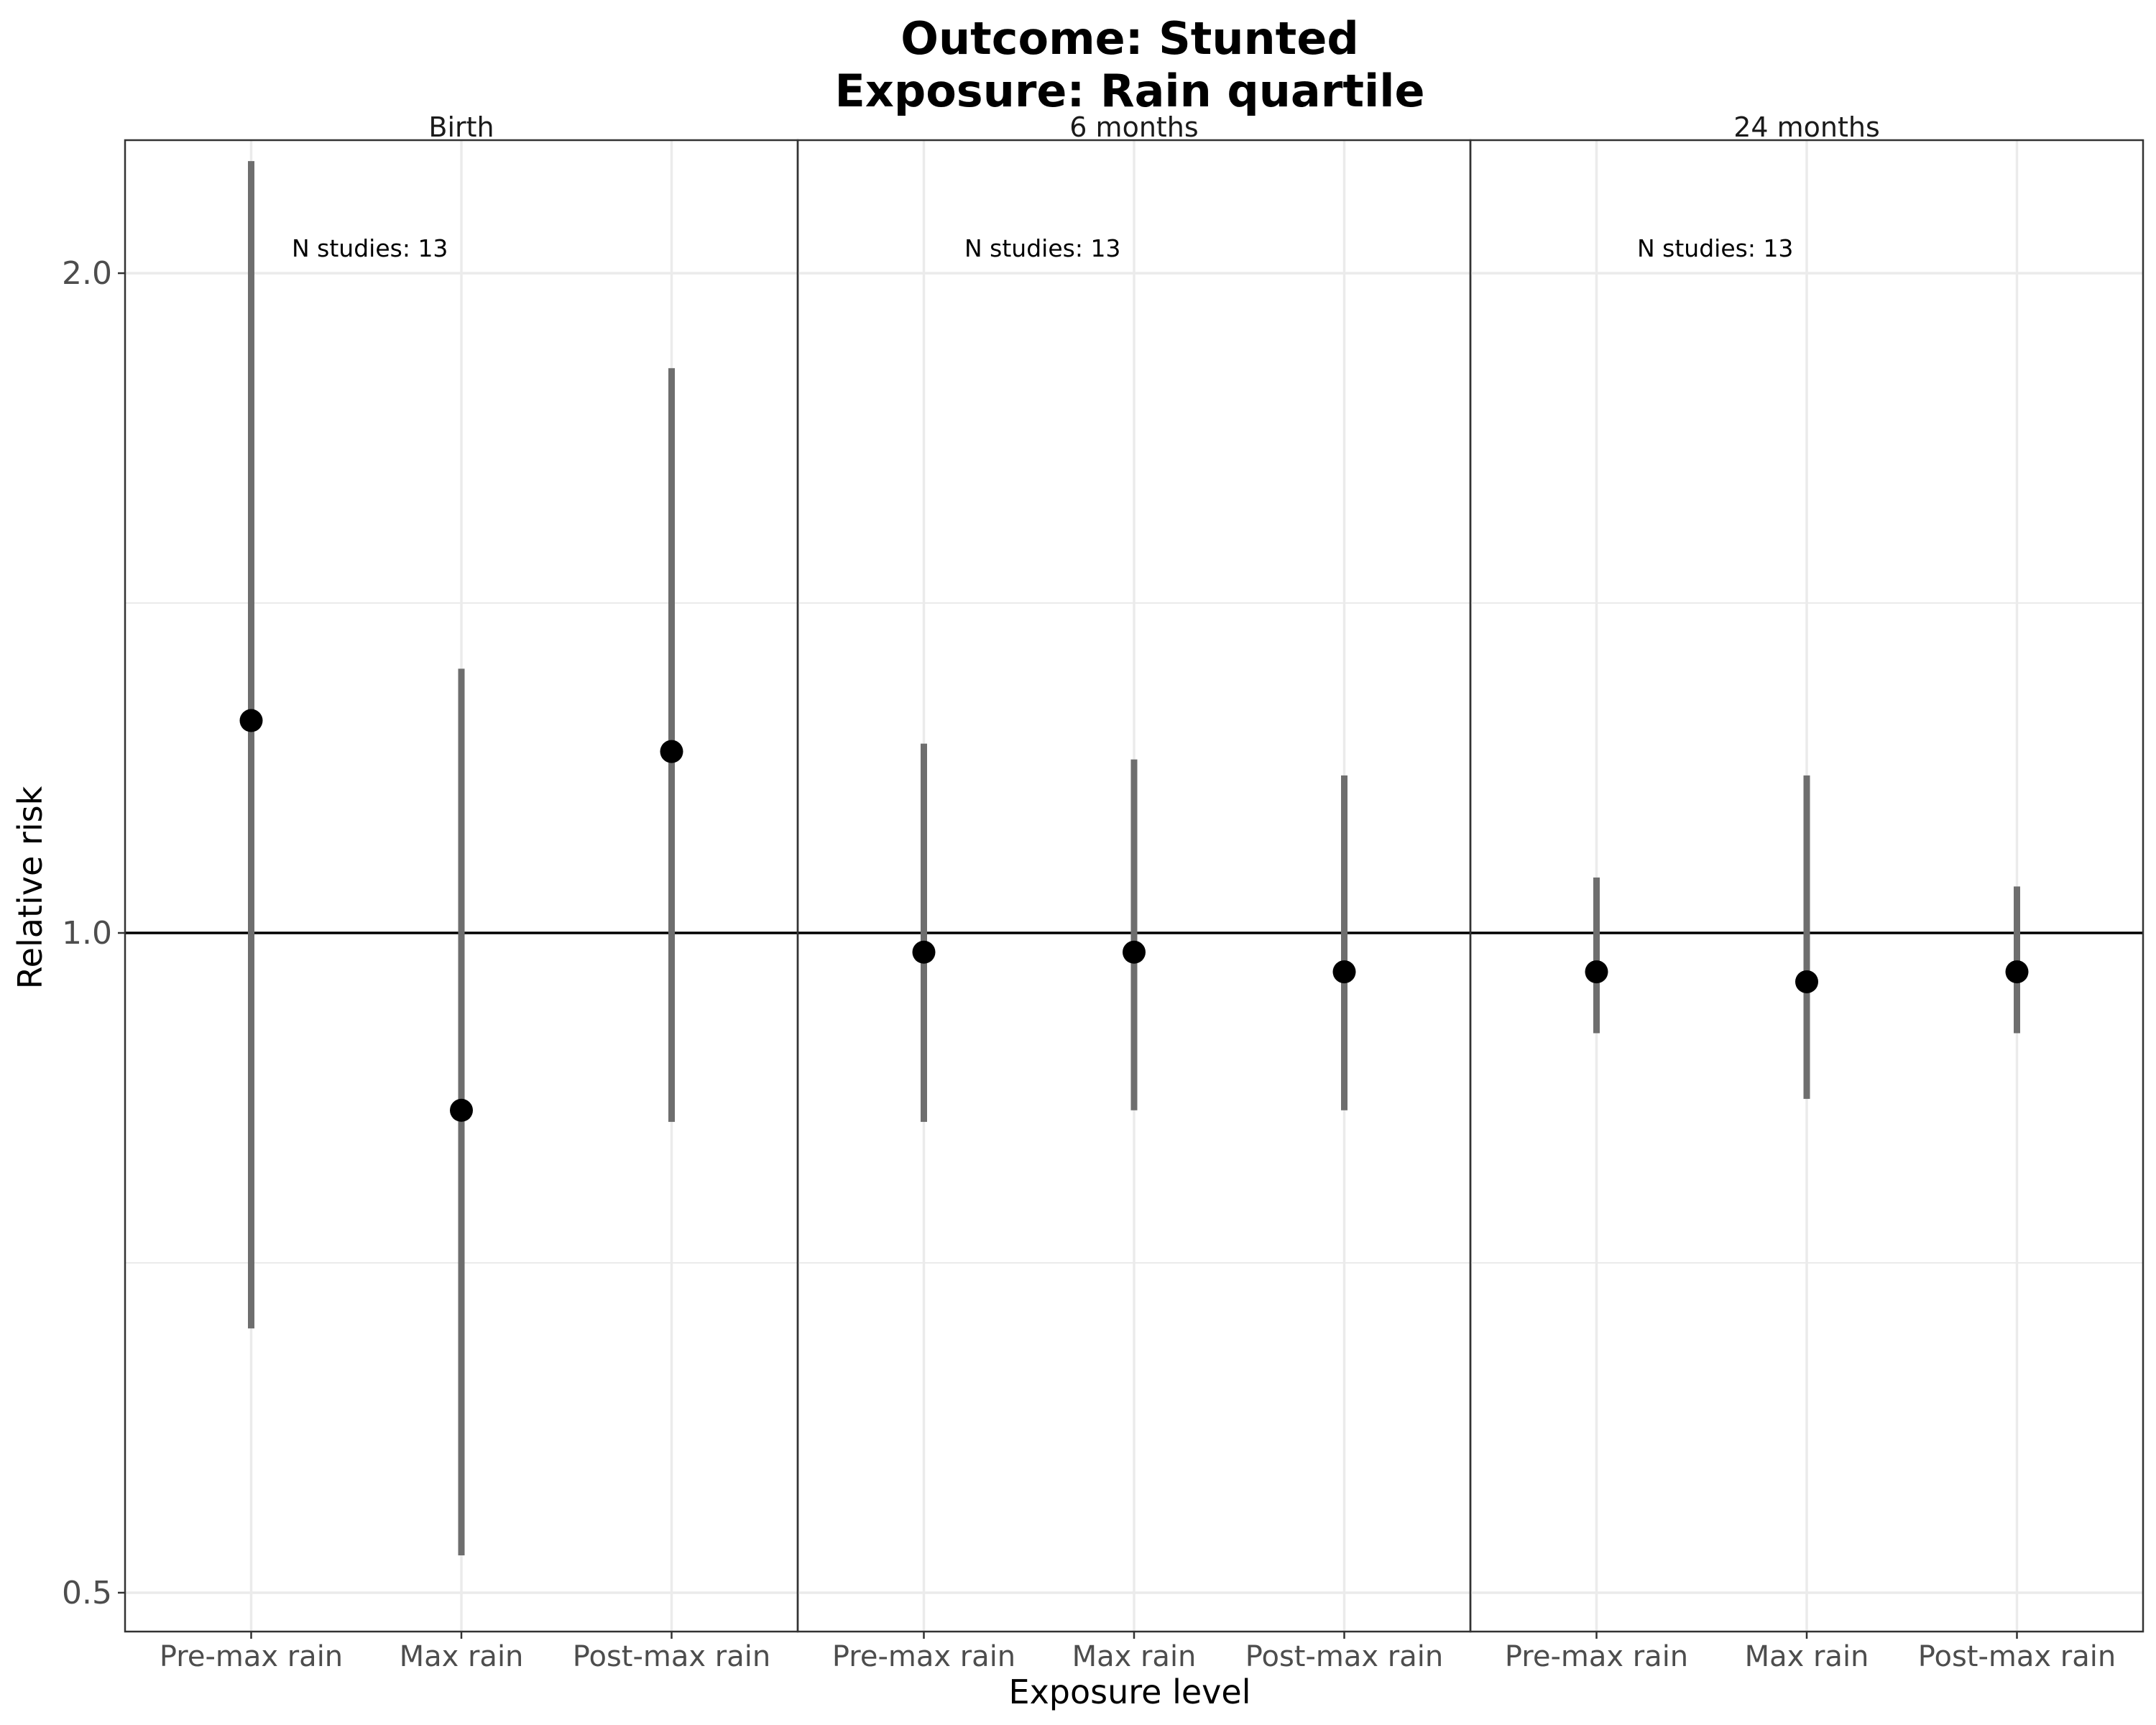 Image resolution: width=2156 pixels, height=1725 pixels. I want to click on panel-label: 24 months, so click(1806, 127).